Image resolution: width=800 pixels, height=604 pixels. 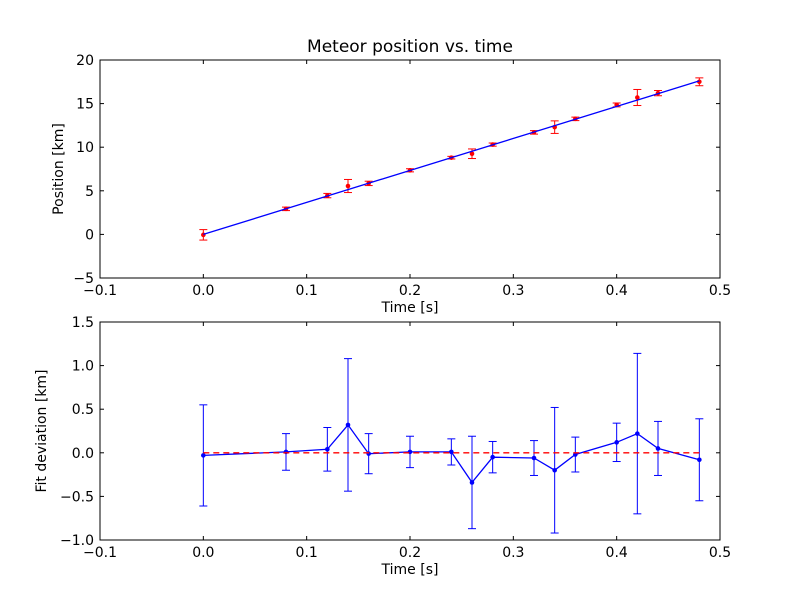 I want to click on panel2-xtick-label: 0.2, so click(x=410, y=553).